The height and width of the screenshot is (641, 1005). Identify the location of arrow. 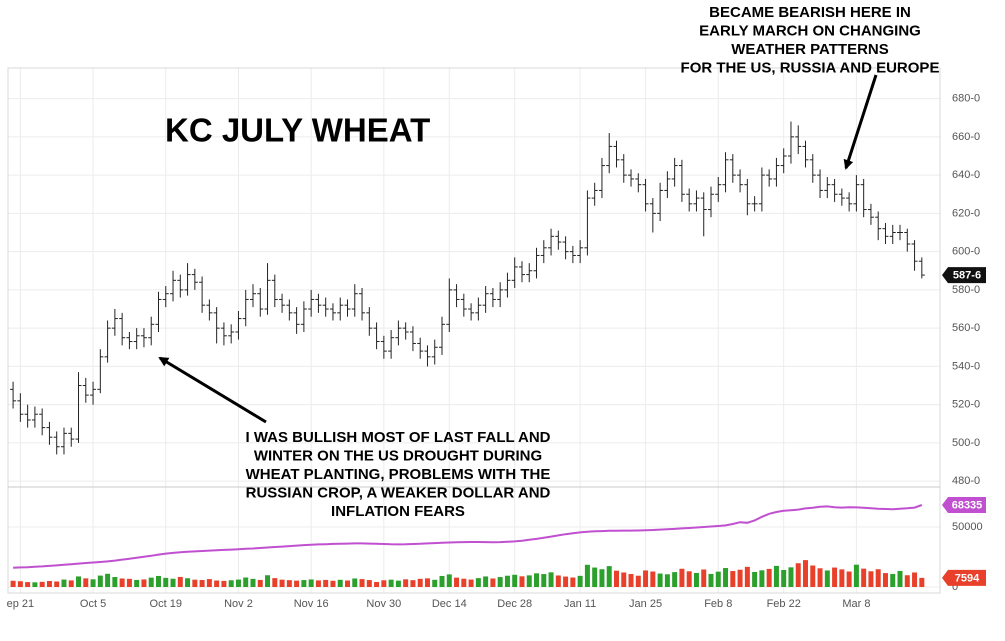
(860, 122).